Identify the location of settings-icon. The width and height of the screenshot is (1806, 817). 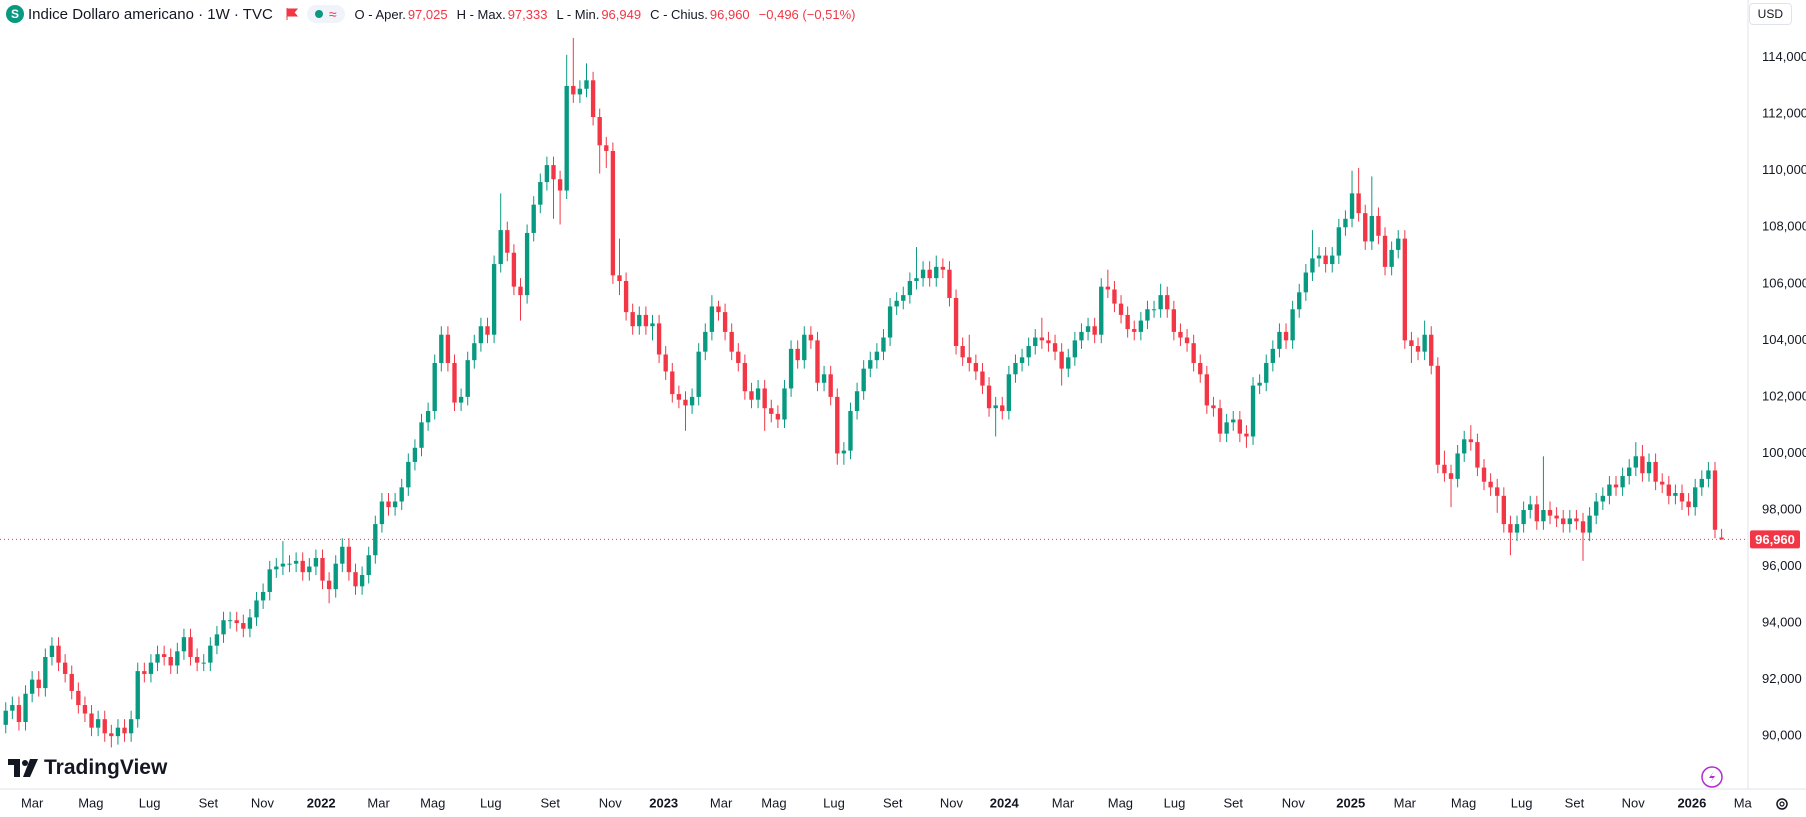
(1782, 804).